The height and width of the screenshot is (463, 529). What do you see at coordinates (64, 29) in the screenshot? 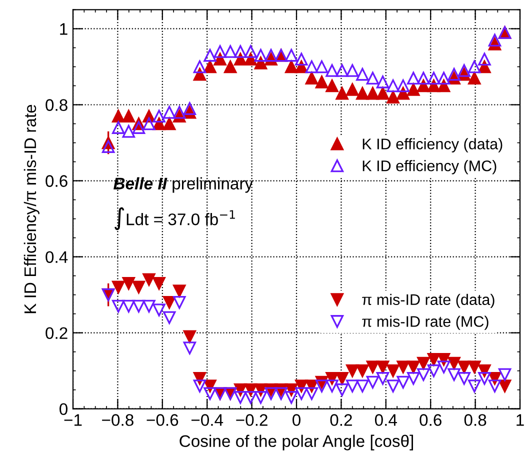
I see `y-tick-label: 1` at bounding box center [64, 29].